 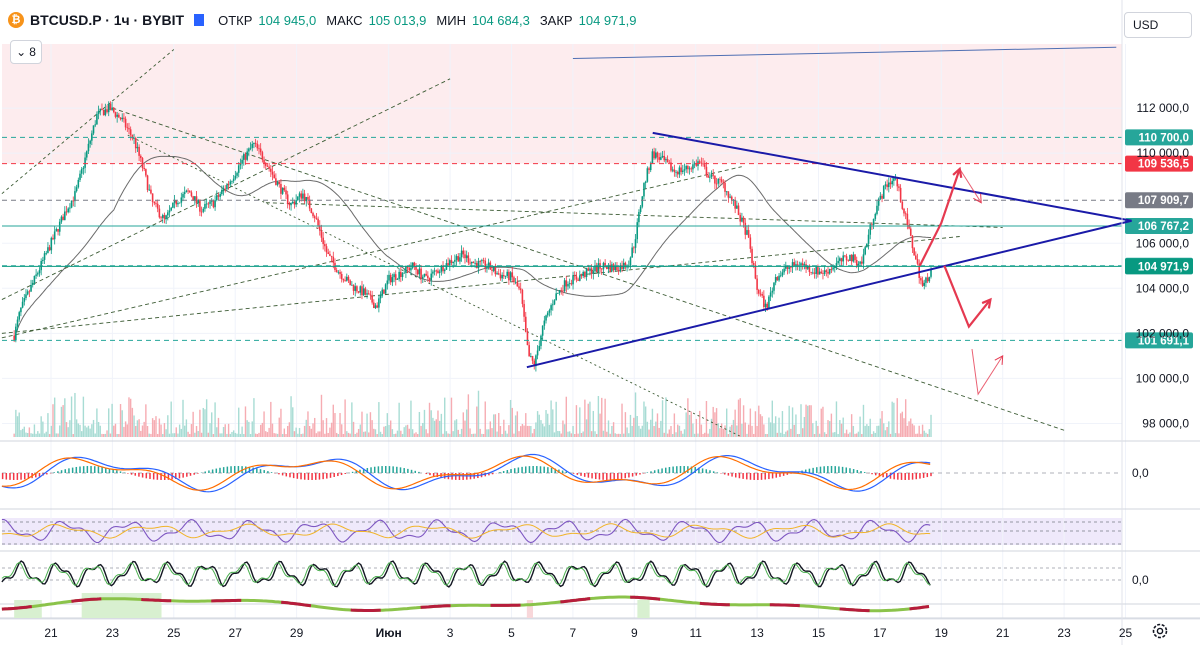 I want to click on price-tick-label: 100 000,0, so click(x=1163, y=378).